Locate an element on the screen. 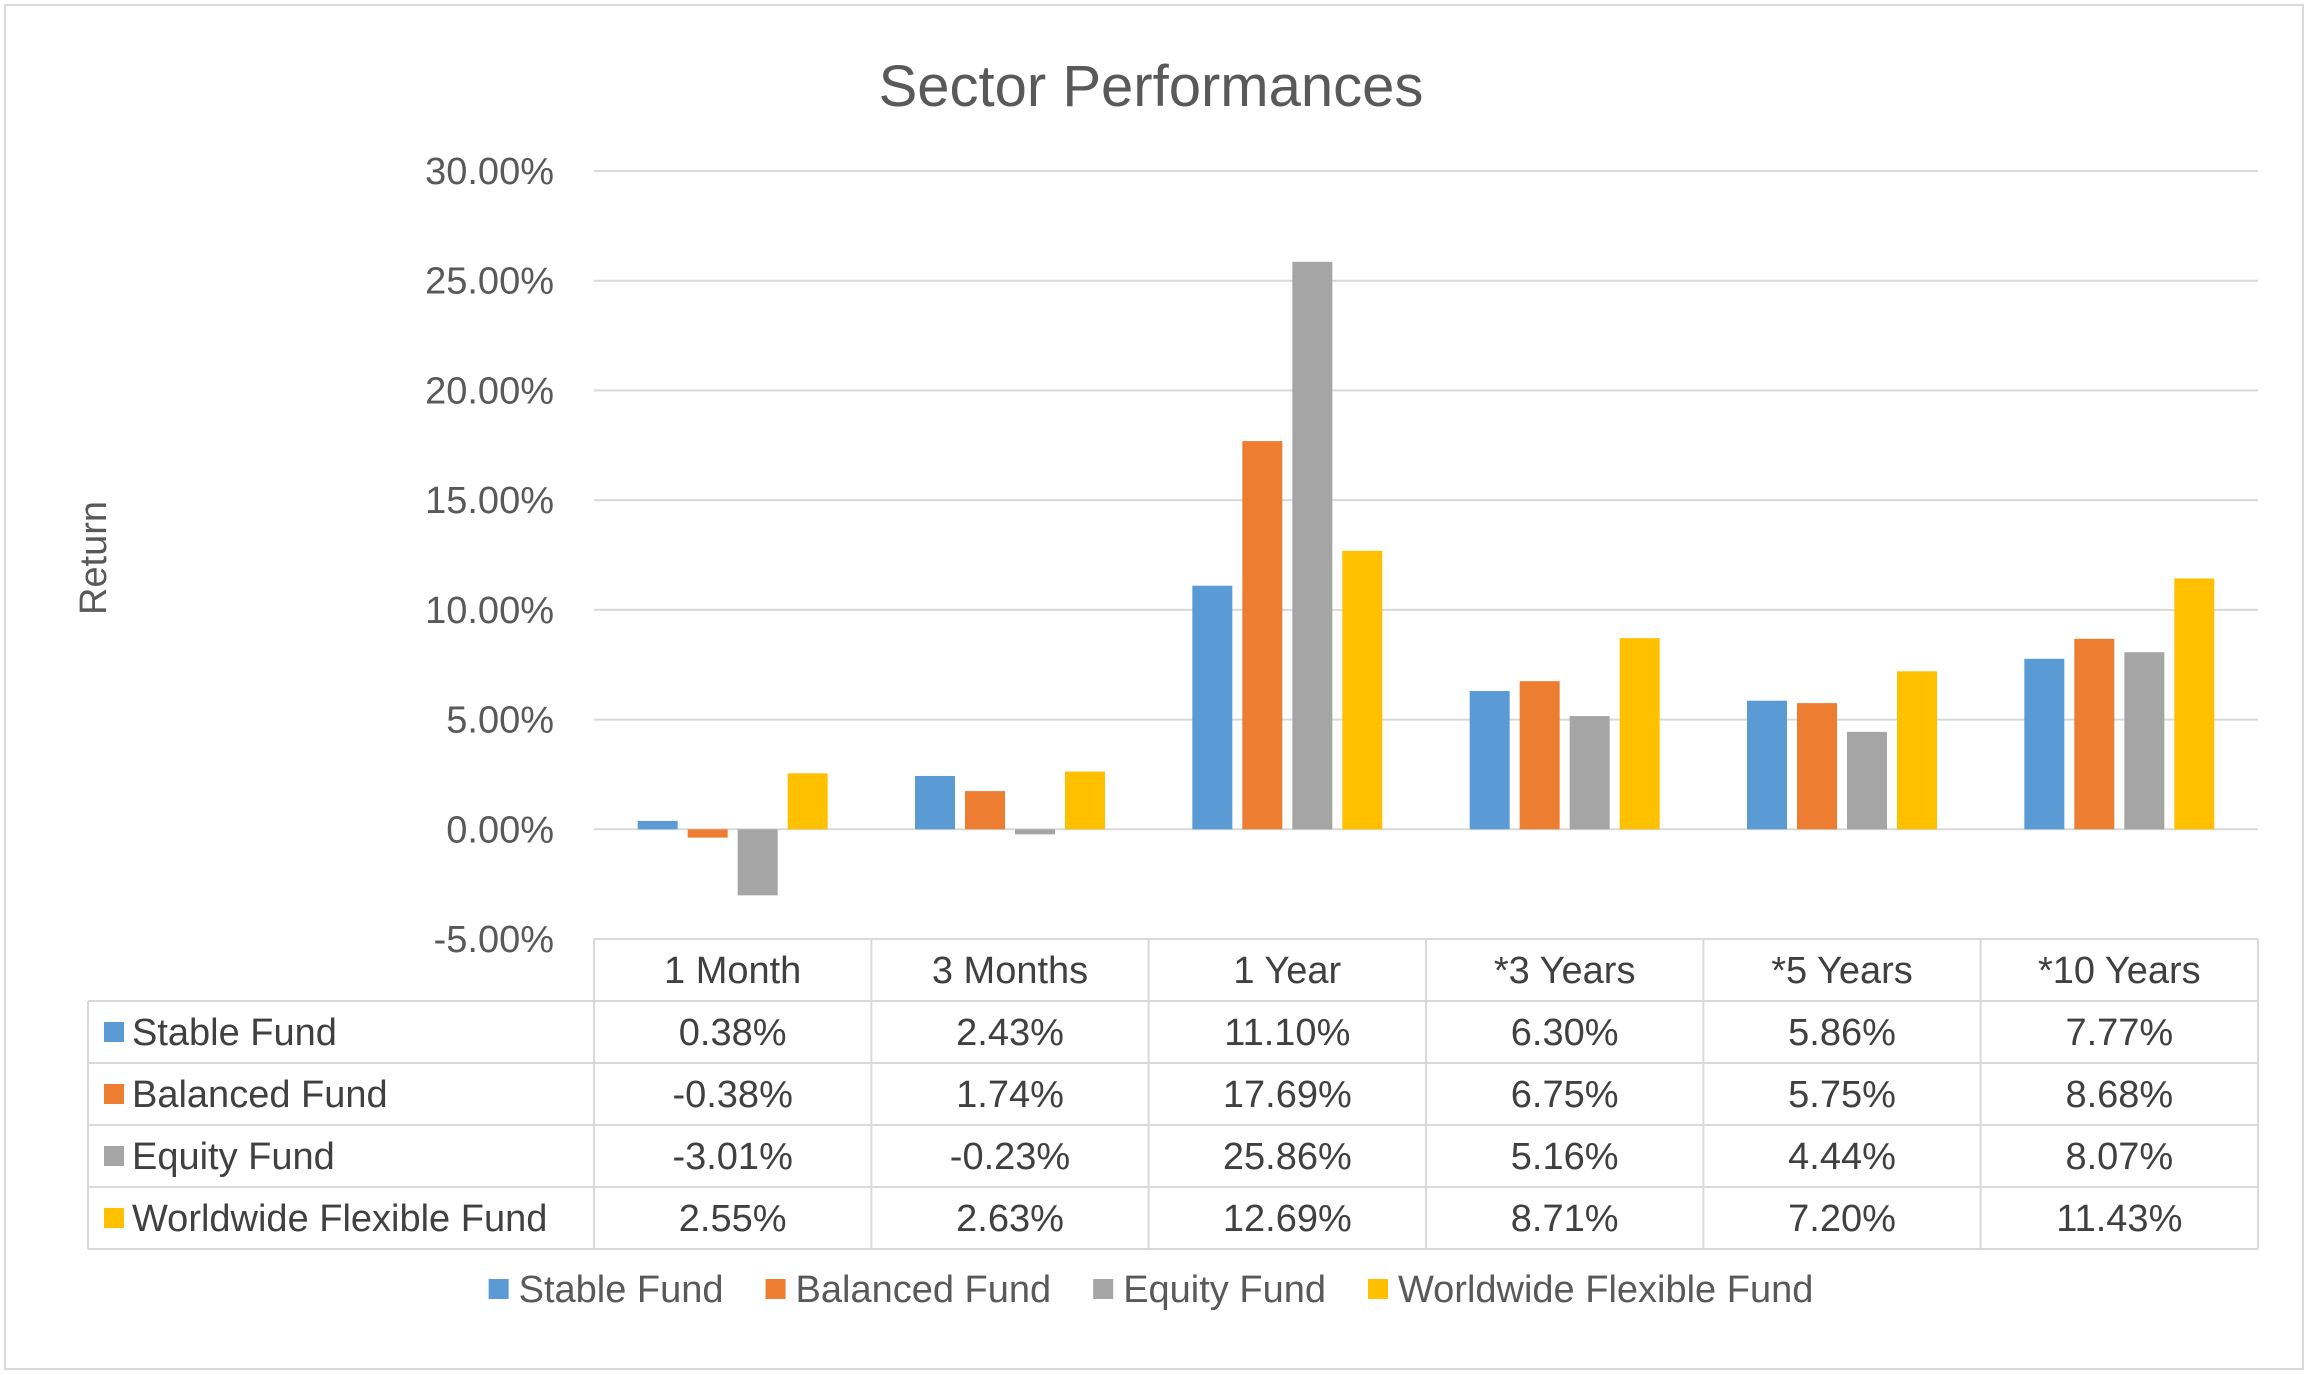  table-cell-value: 5.86% is located at coordinates (1842, 1033).